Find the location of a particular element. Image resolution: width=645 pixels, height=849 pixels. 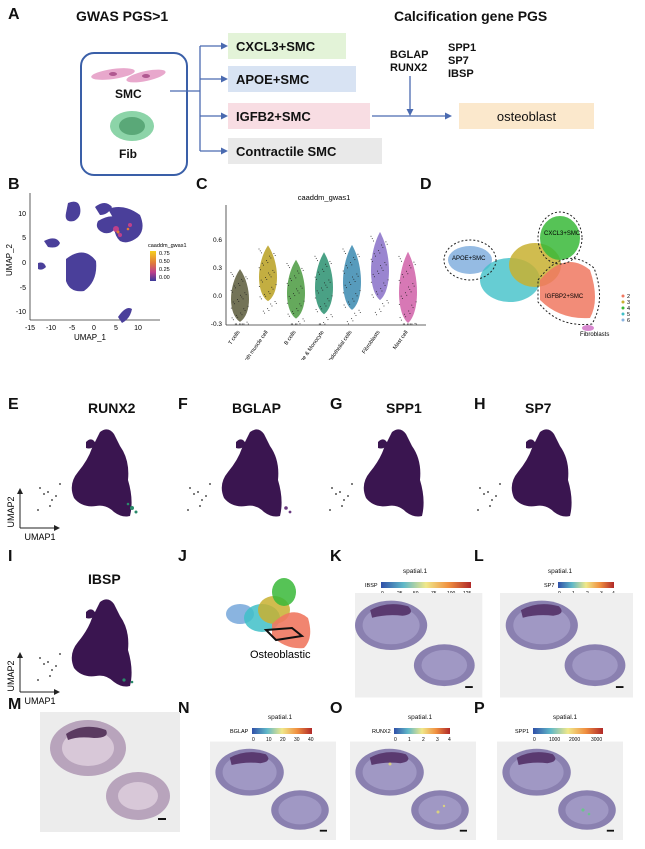

gene-title-bglap: BGLAP is located at coordinates (256, 408).